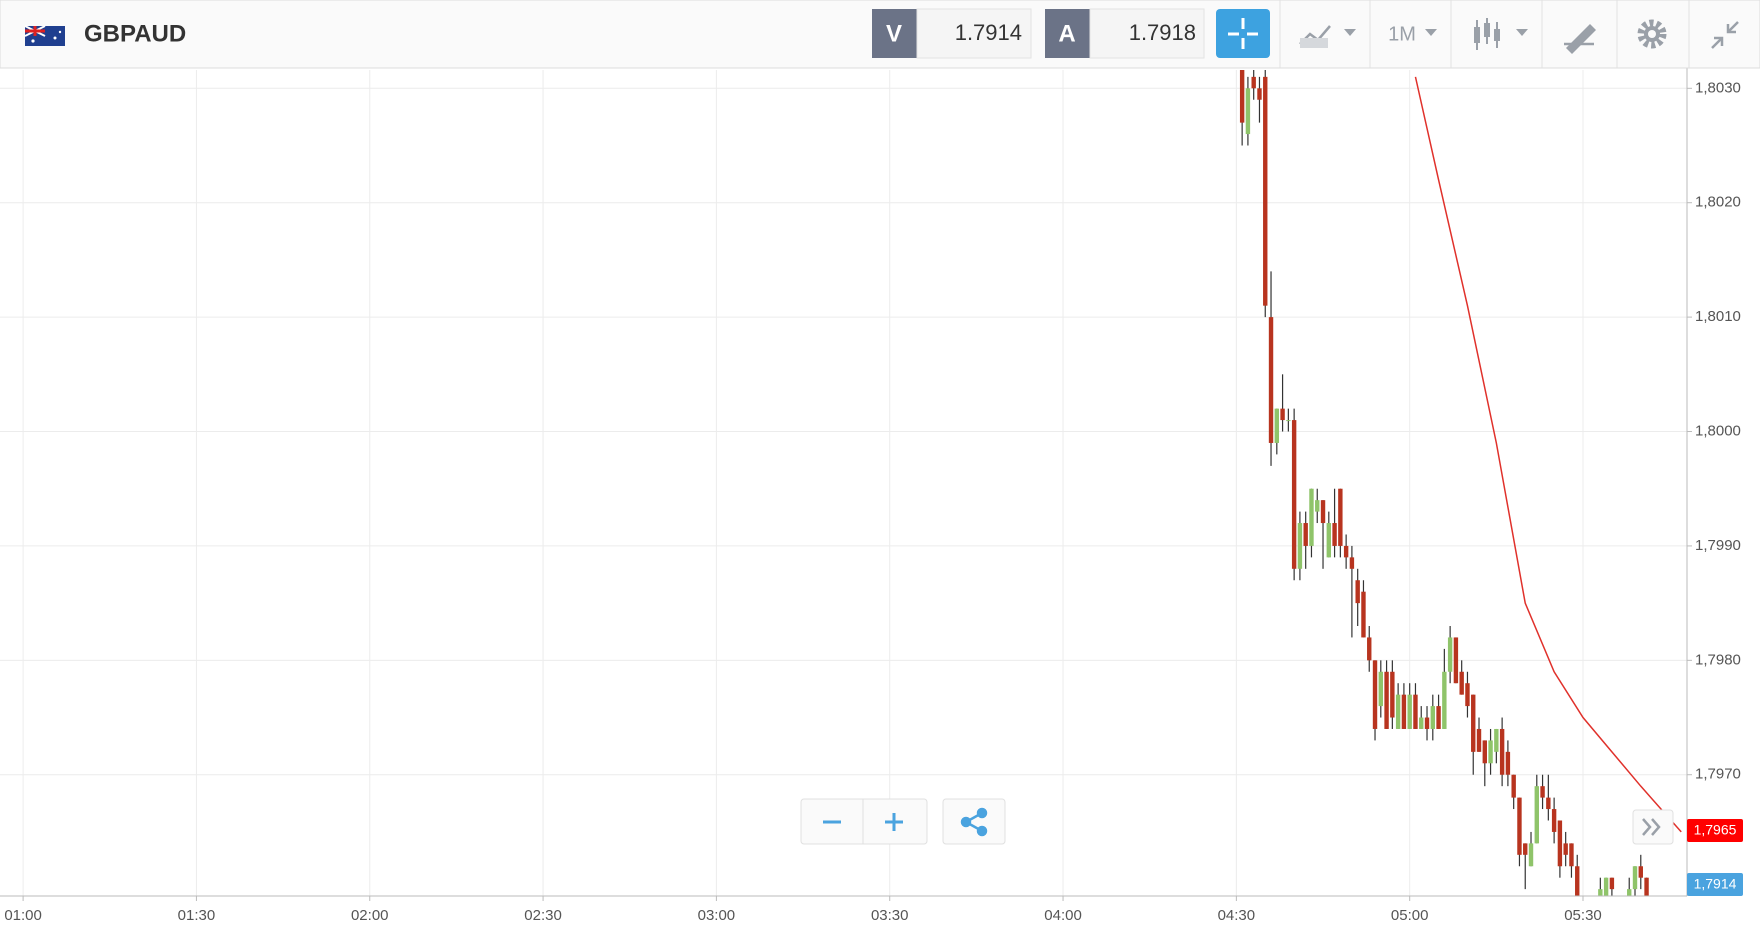 The height and width of the screenshot is (941, 1760). What do you see at coordinates (543, 915) in the screenshot?
I see `x-tick-label: 02:30` at bounding box center [543, 915].